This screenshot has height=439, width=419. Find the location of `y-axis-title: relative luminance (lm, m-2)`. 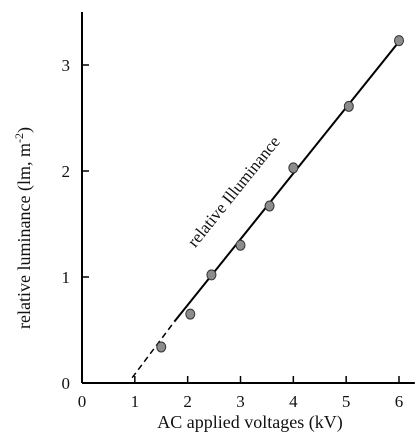

y-axis-title: relative luminance (lm, m-2) is located at coordinates (23, 228).